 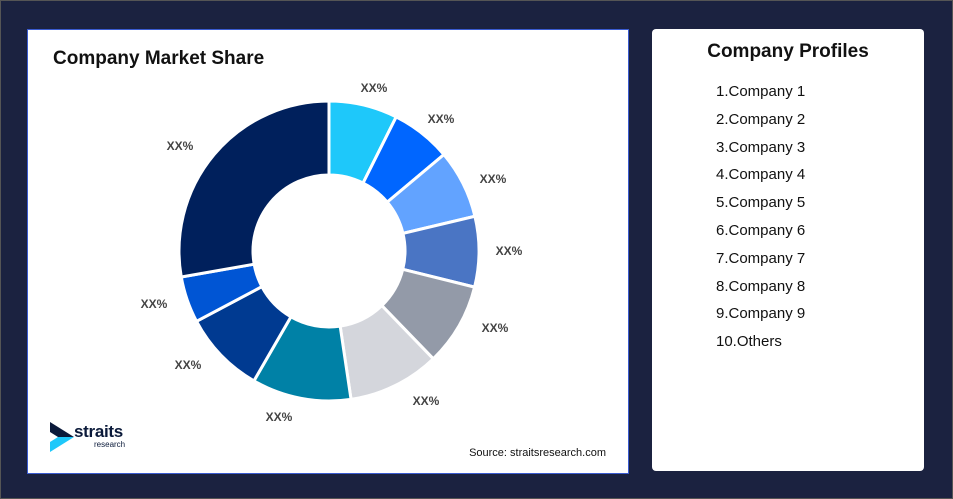 What do you see at coordinates (761, 286) in the screenshot?
I see `profile-item: 8.Company 8` at bounding box center [761, 286].